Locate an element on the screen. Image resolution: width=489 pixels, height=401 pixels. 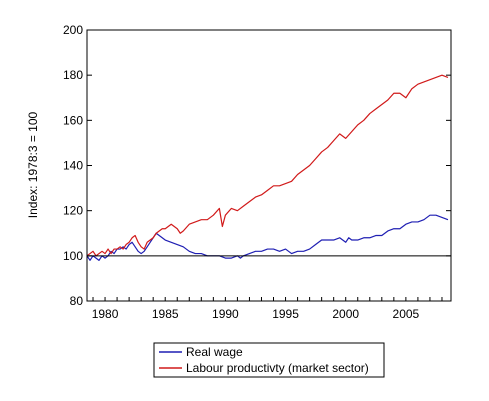
x-tick-label: 1995 is located at coordinates (285, 314).